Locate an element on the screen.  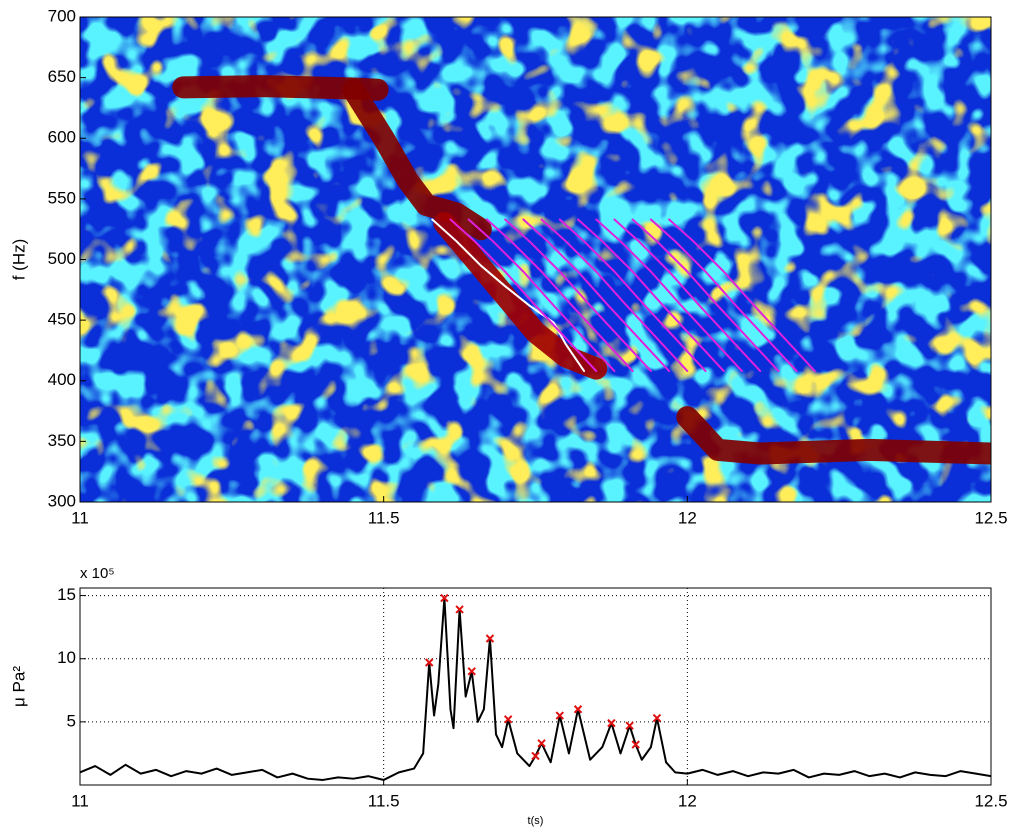
y-tick-label: 650 is located at coordinates (62, 76).